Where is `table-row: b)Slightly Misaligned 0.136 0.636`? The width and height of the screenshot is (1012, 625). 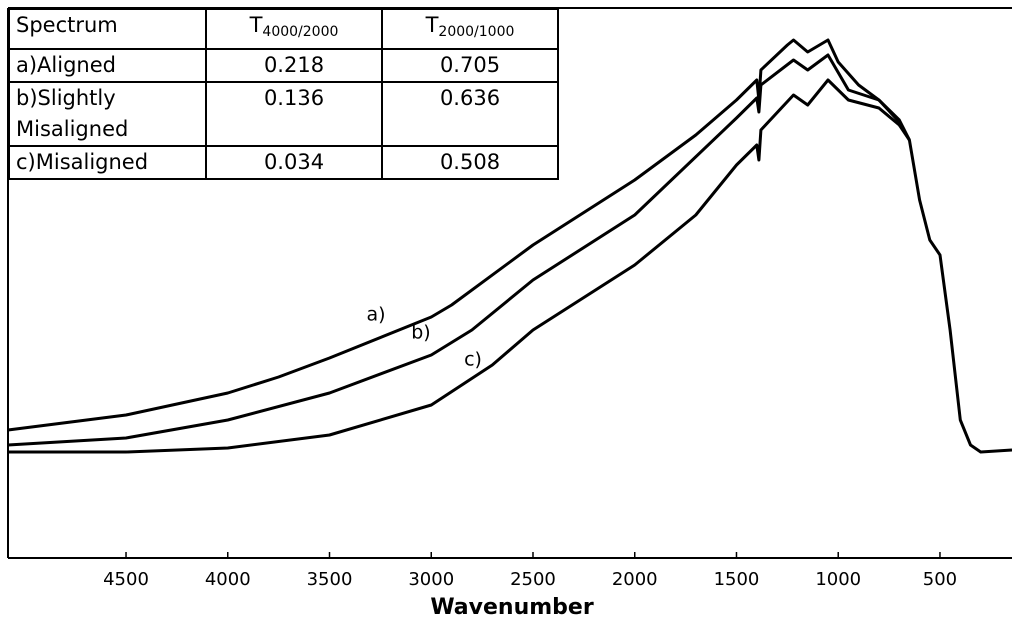 table-row: b)Slightly Misaligned 0.136 0.636 is located at coordinates (283, 114).